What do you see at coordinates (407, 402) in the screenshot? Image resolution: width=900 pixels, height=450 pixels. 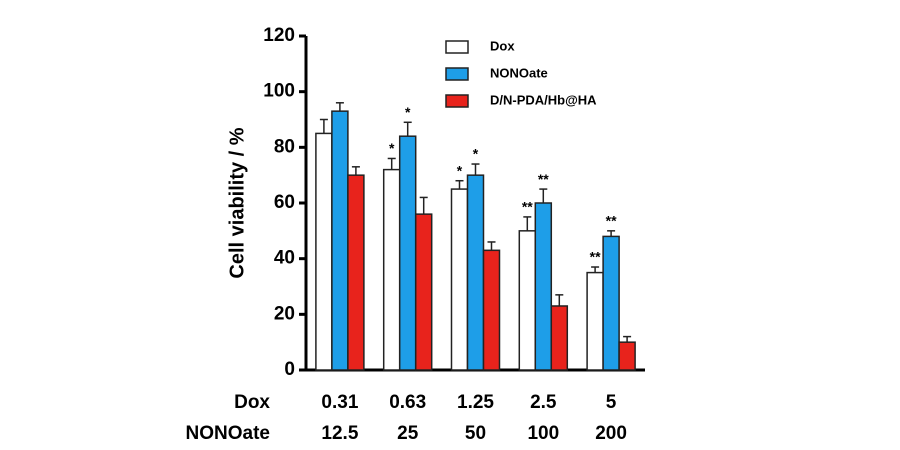 I see `x-tick-label: 0.63` at bounding box center [407, 402].